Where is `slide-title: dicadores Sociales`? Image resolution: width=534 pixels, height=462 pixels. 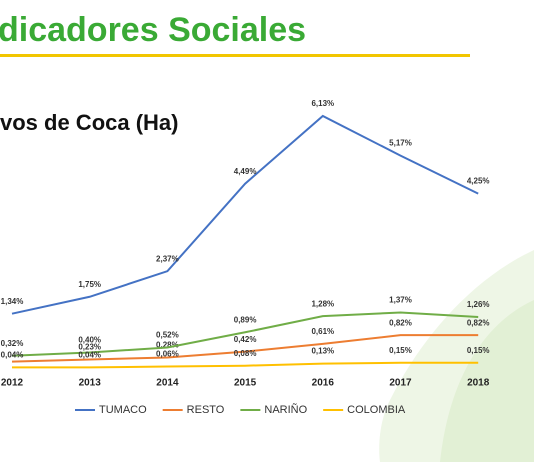
slide-title: dicadores Sociales is located at coordinates (153, 30).